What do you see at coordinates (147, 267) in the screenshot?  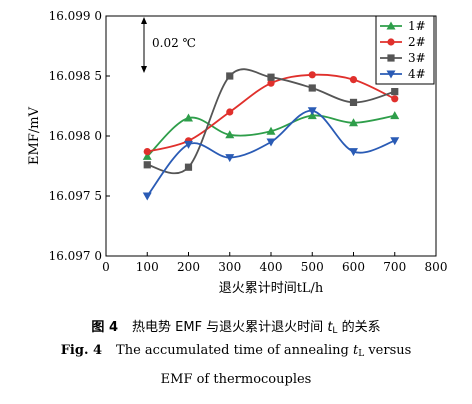 I see `x-tick-label: 100` at bounding box center [147, 267].